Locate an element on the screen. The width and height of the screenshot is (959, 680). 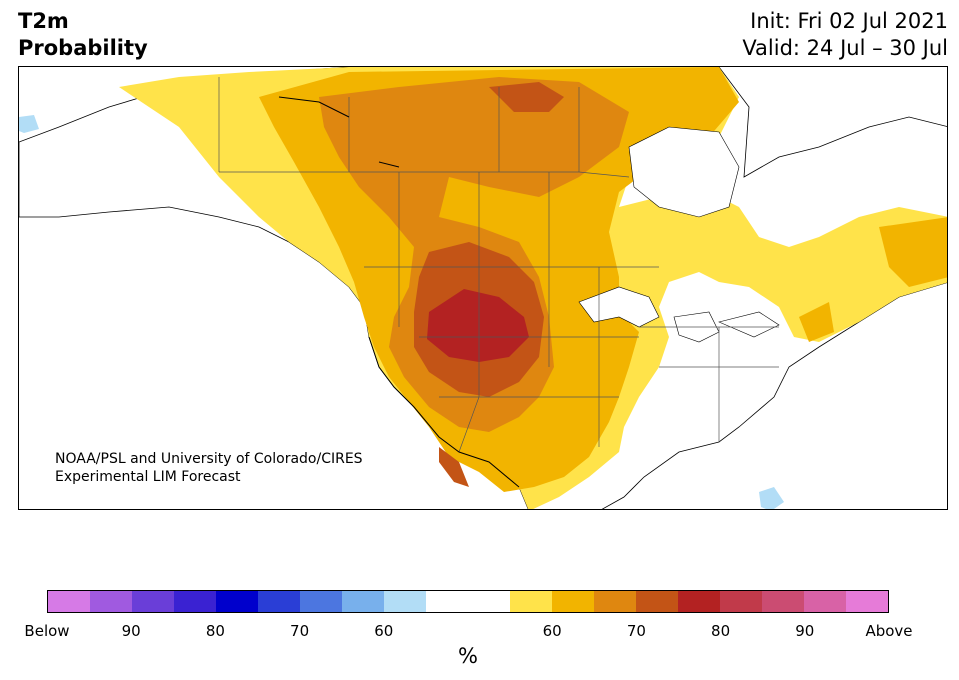
cold-patch-alaska is located at coordinates (29, 124).